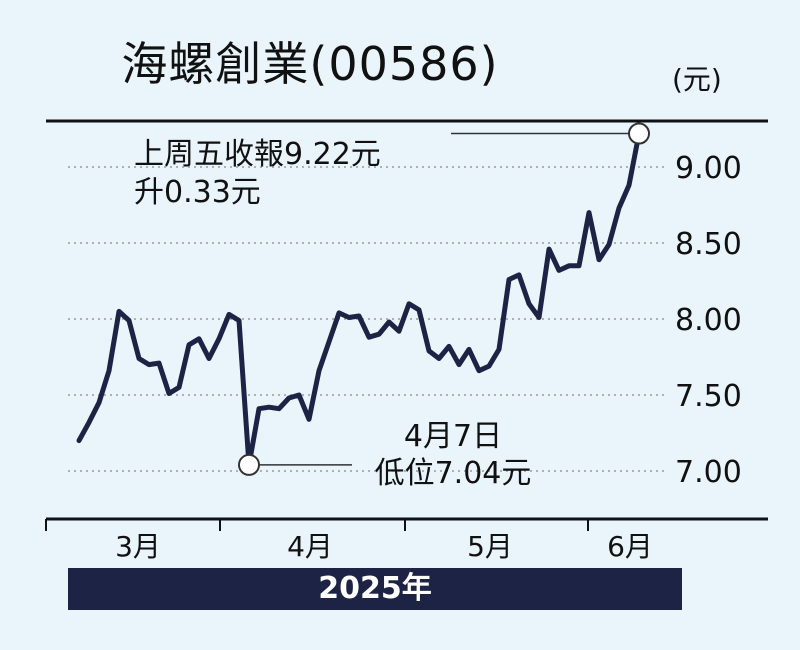  What do you see at coordinates (630, 546) in the screenshot?
I see `x-tick-label: 6月` at bounding box center [630, 546].